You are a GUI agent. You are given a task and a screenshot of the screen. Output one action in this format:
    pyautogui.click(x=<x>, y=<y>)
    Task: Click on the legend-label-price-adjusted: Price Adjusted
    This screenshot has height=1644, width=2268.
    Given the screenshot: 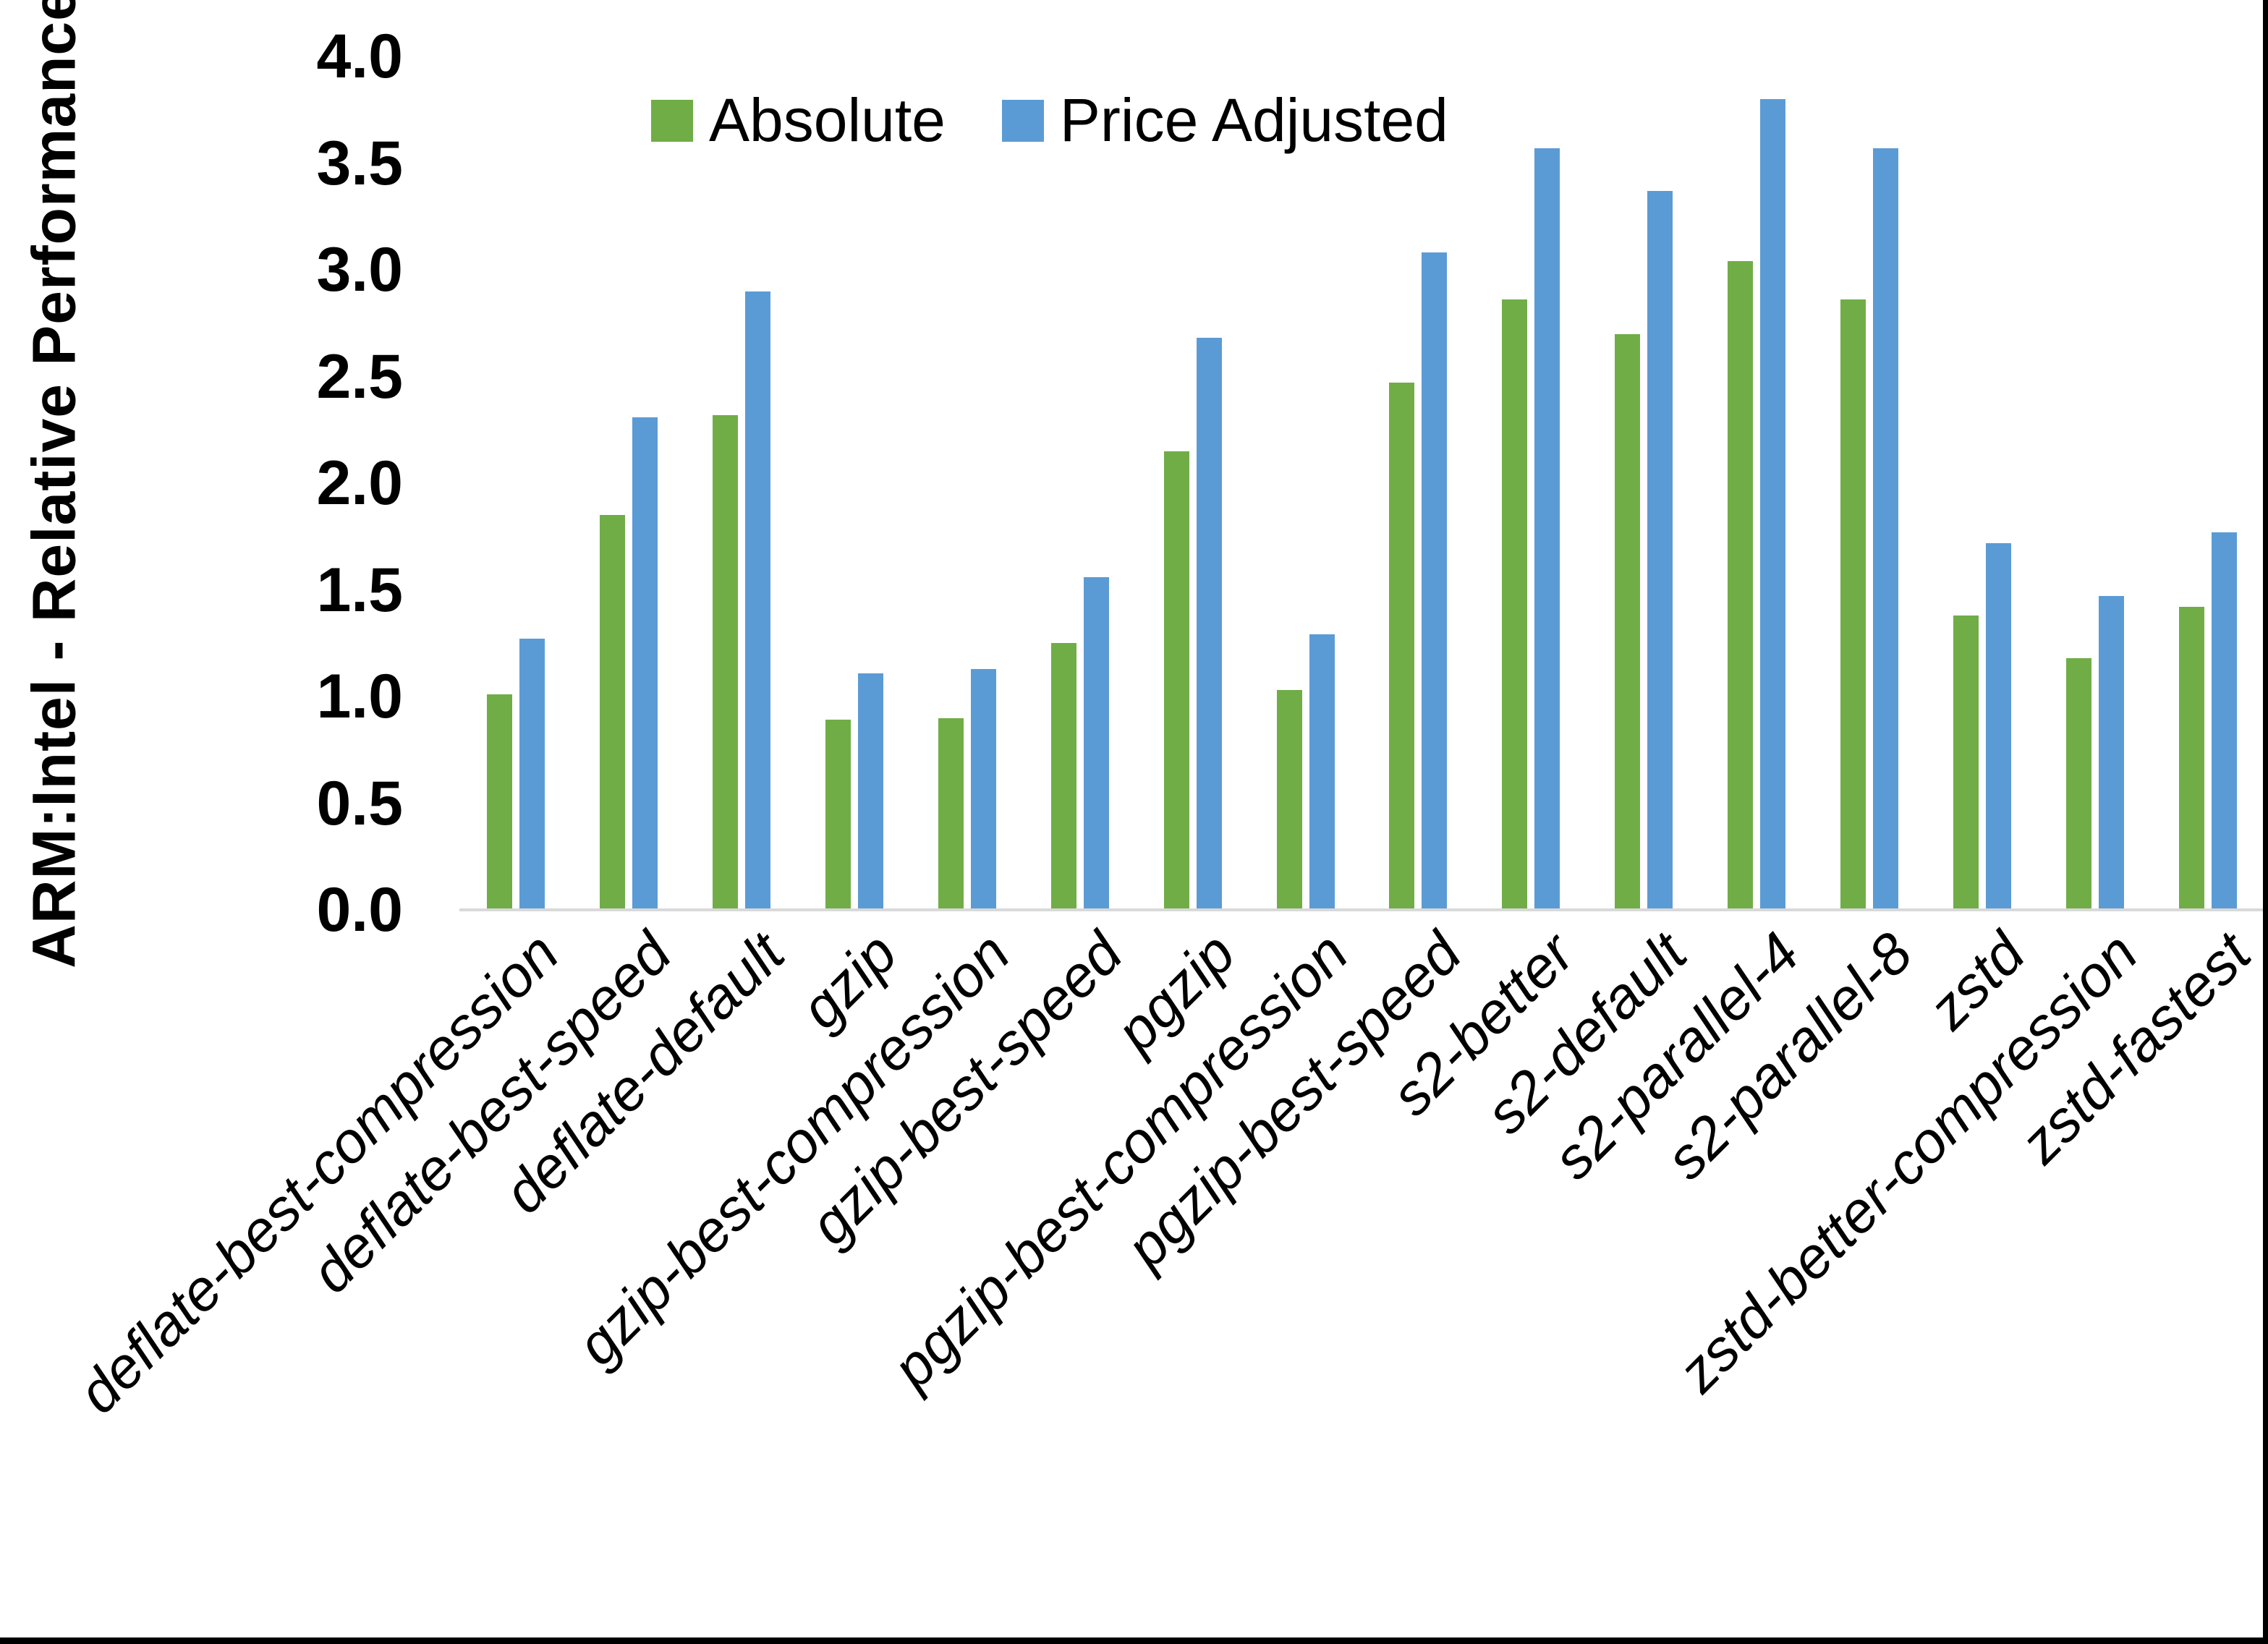 What is the action you would take?
    pyautogui.click(x=1253, y=120)
    